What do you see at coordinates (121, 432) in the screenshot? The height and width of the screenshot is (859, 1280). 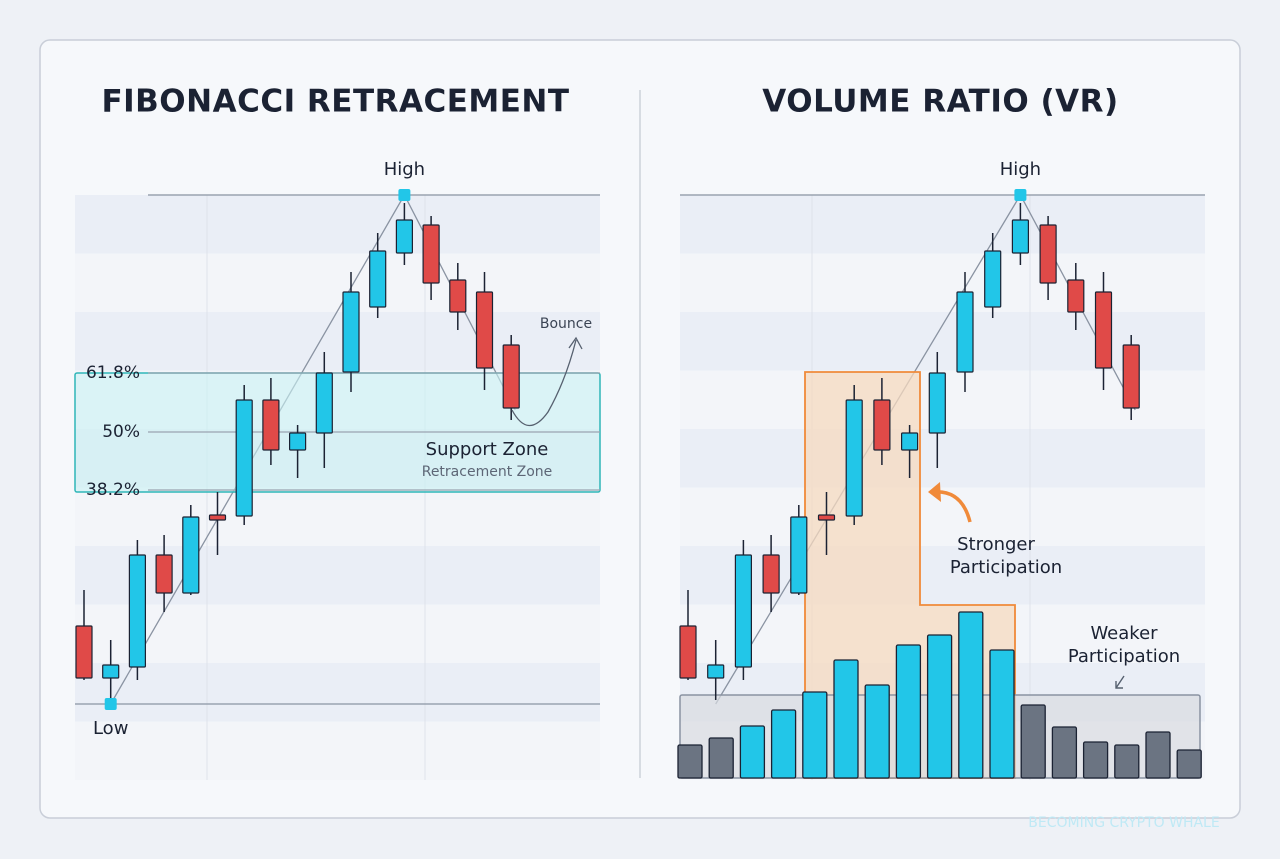 I see `fib-label: 50%` at bounding box center [121, 432].